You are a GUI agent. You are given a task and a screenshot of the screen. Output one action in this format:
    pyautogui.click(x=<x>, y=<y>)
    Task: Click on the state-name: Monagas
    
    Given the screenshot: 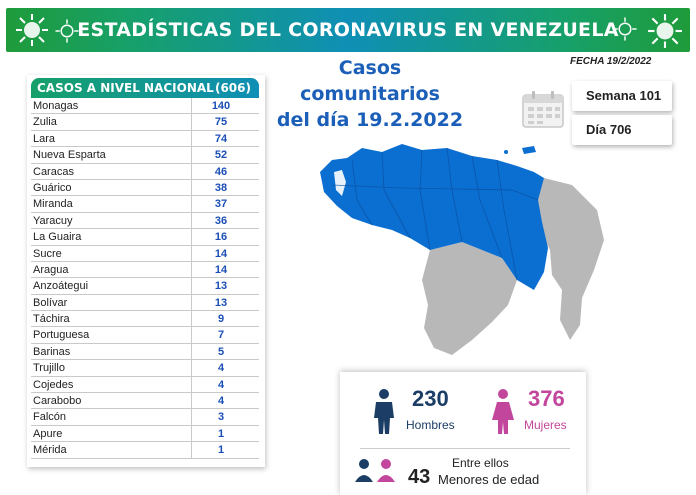 What is the action you would take?
    pyautogui.click(x=56, y=106)
    